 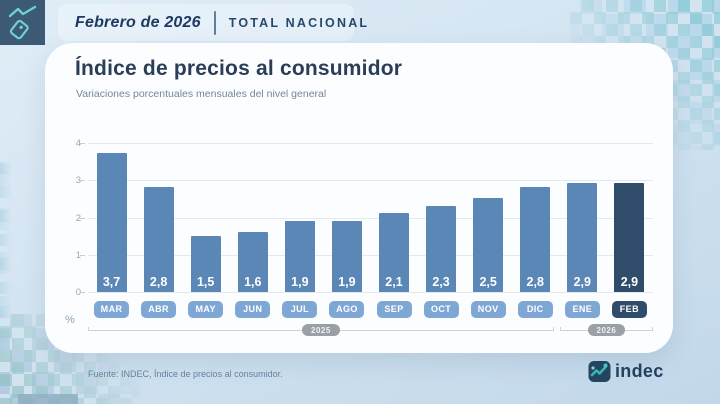 I want to click on chart-price-tag-icon, so click(x=22, y=22).